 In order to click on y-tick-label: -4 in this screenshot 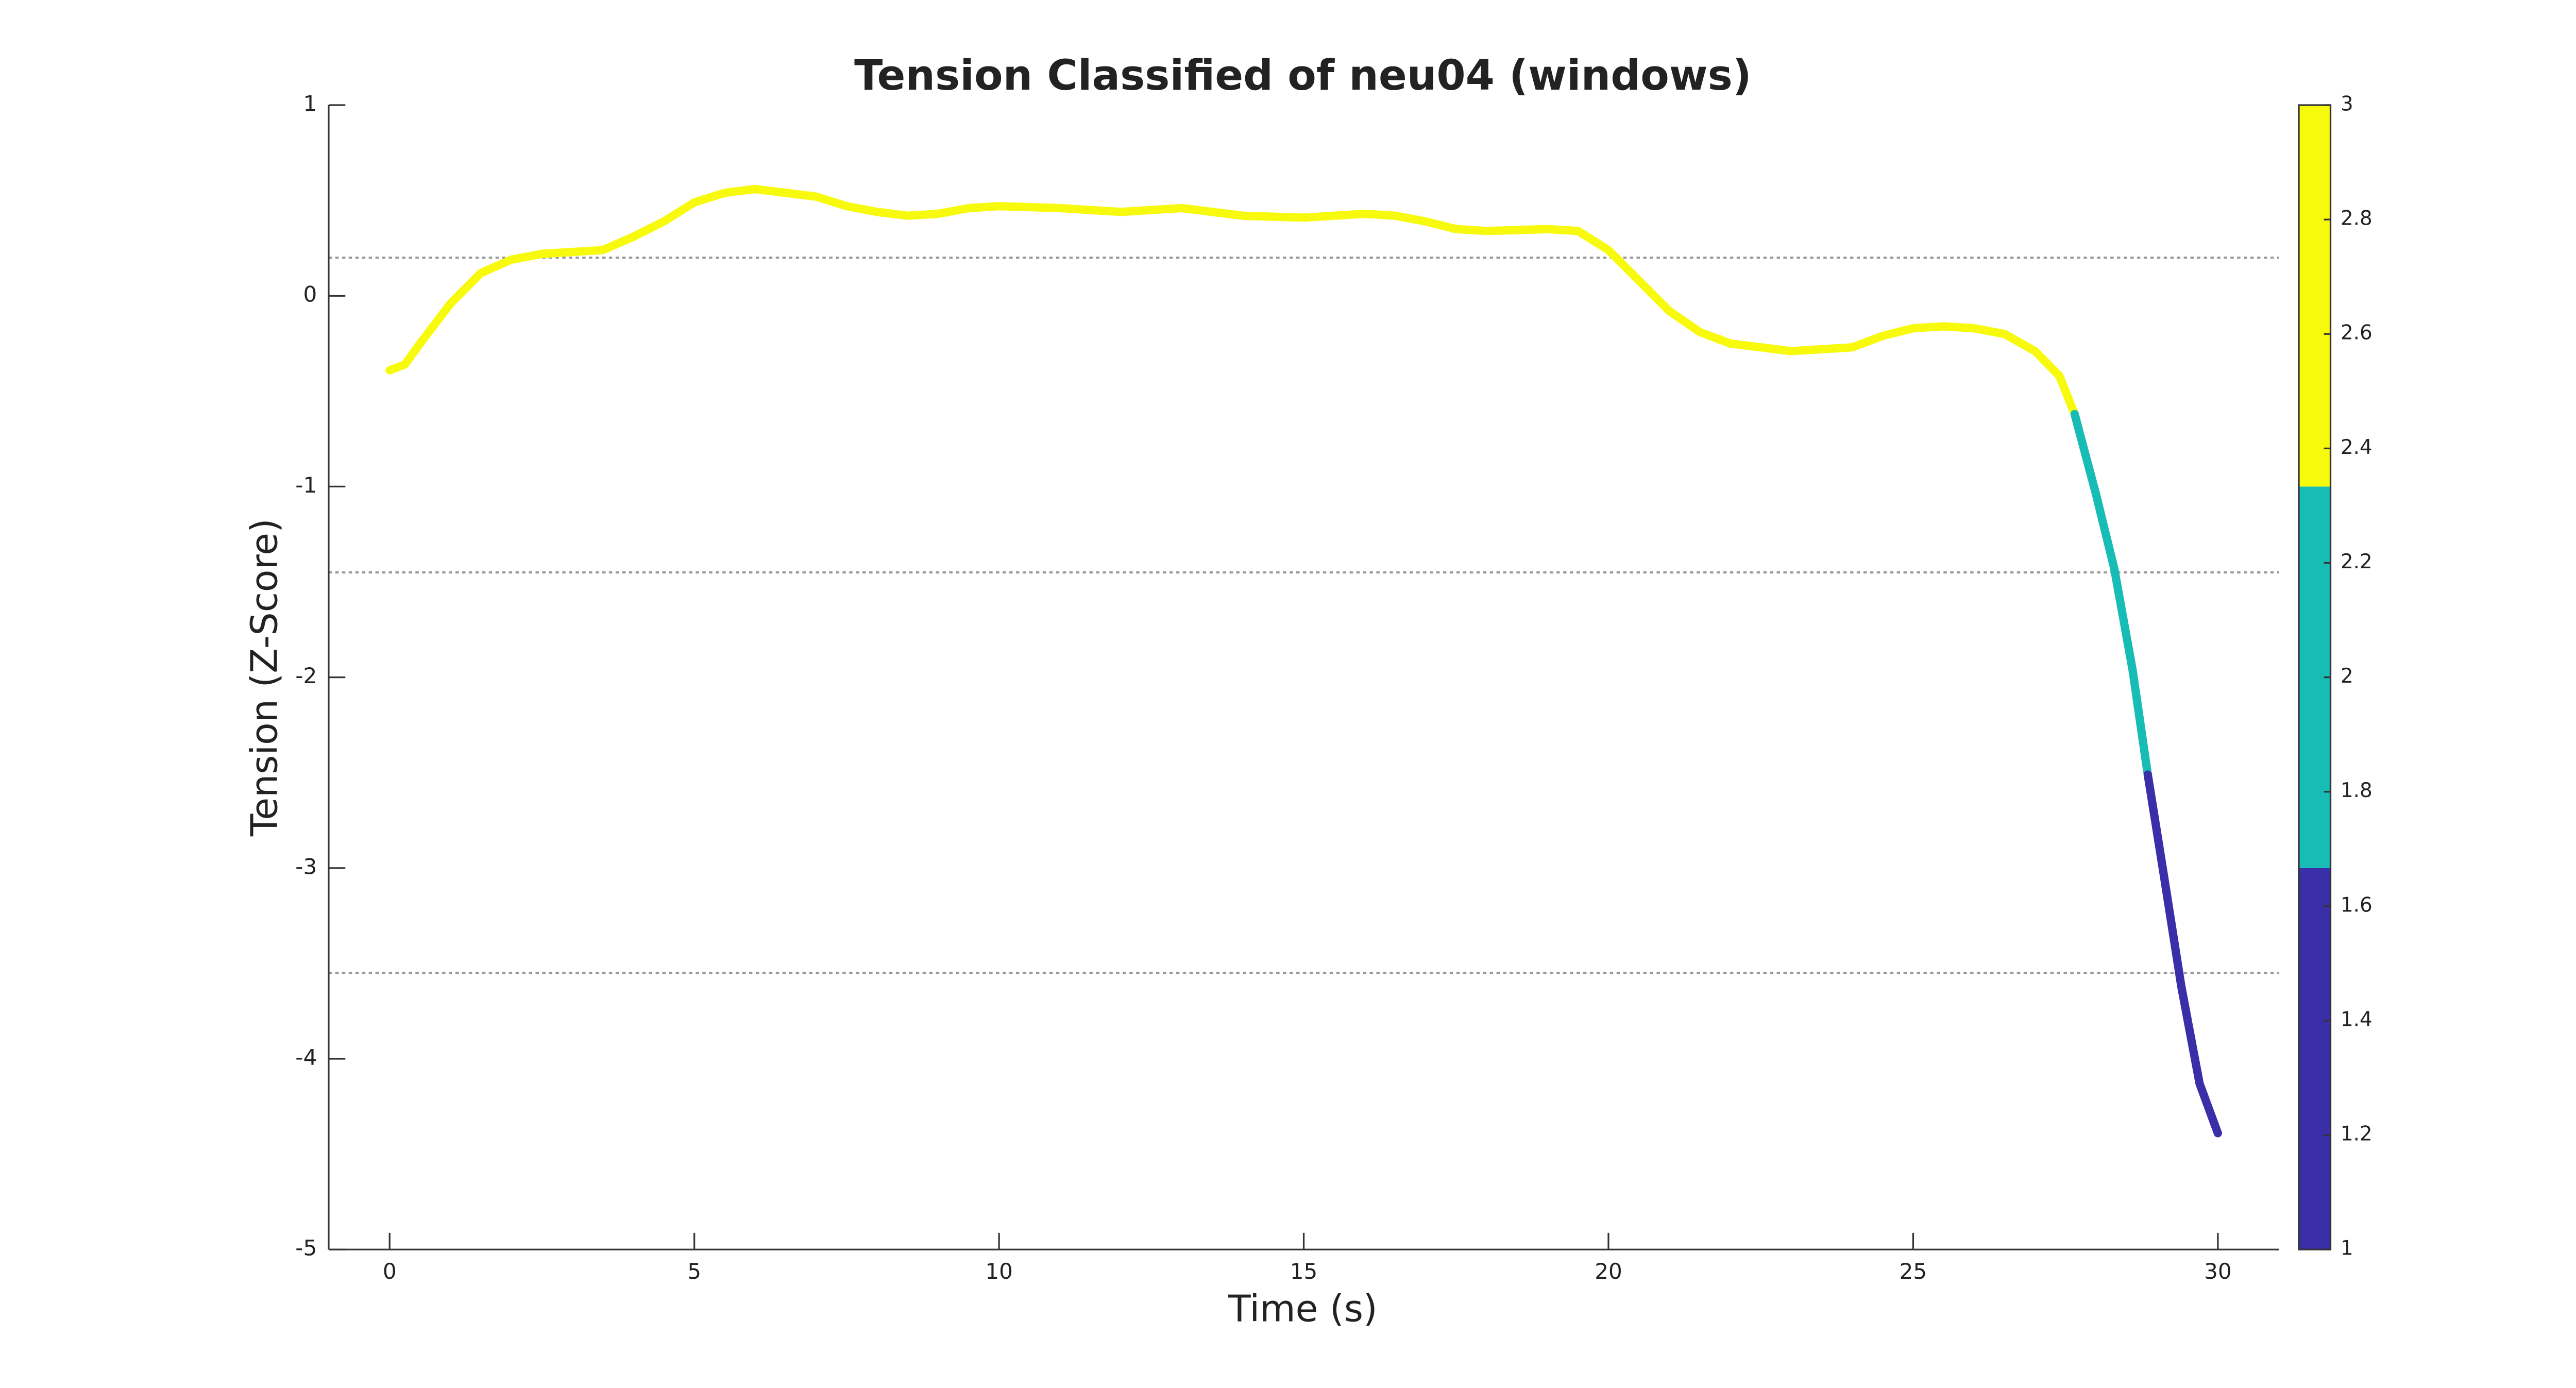, I will do `click(306, 1057)`.